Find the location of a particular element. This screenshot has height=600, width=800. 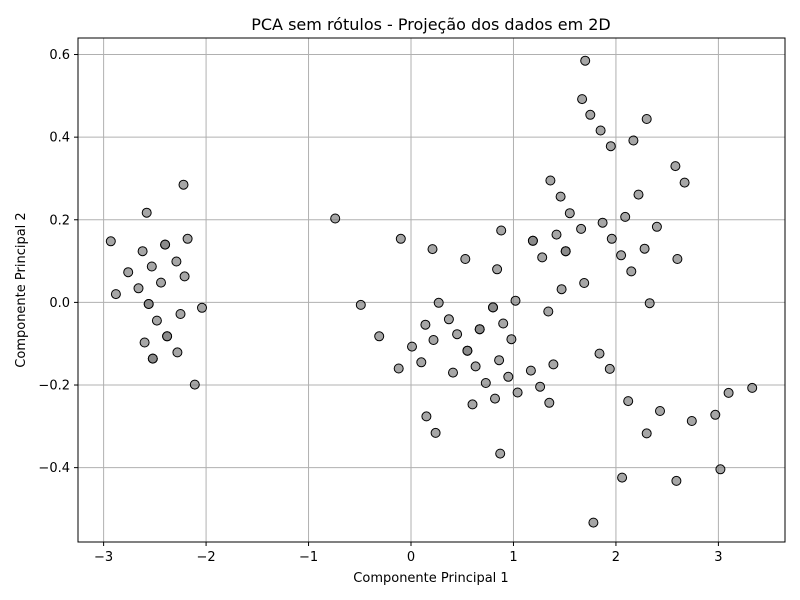

x-tick-label: −2 is located at coordinates (205, 557).